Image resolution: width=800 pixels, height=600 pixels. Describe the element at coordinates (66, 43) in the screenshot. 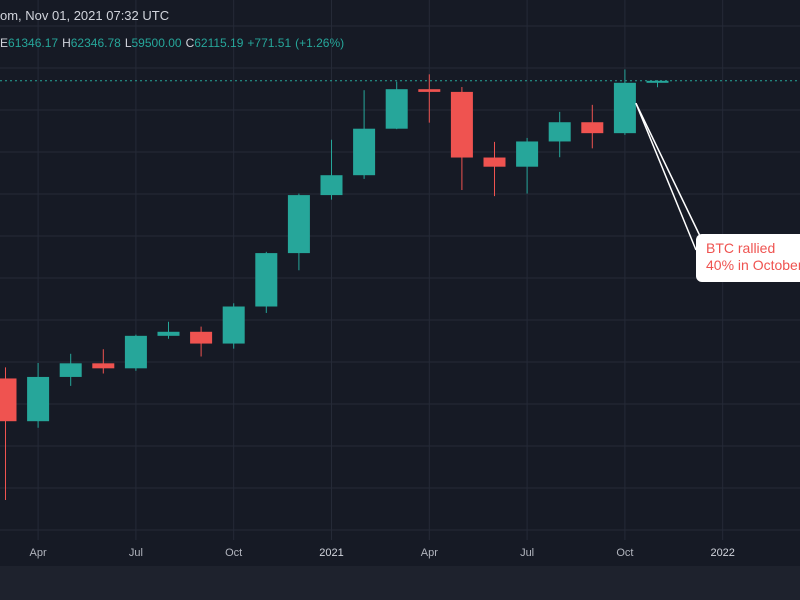

I see `high-label: H` at that location.